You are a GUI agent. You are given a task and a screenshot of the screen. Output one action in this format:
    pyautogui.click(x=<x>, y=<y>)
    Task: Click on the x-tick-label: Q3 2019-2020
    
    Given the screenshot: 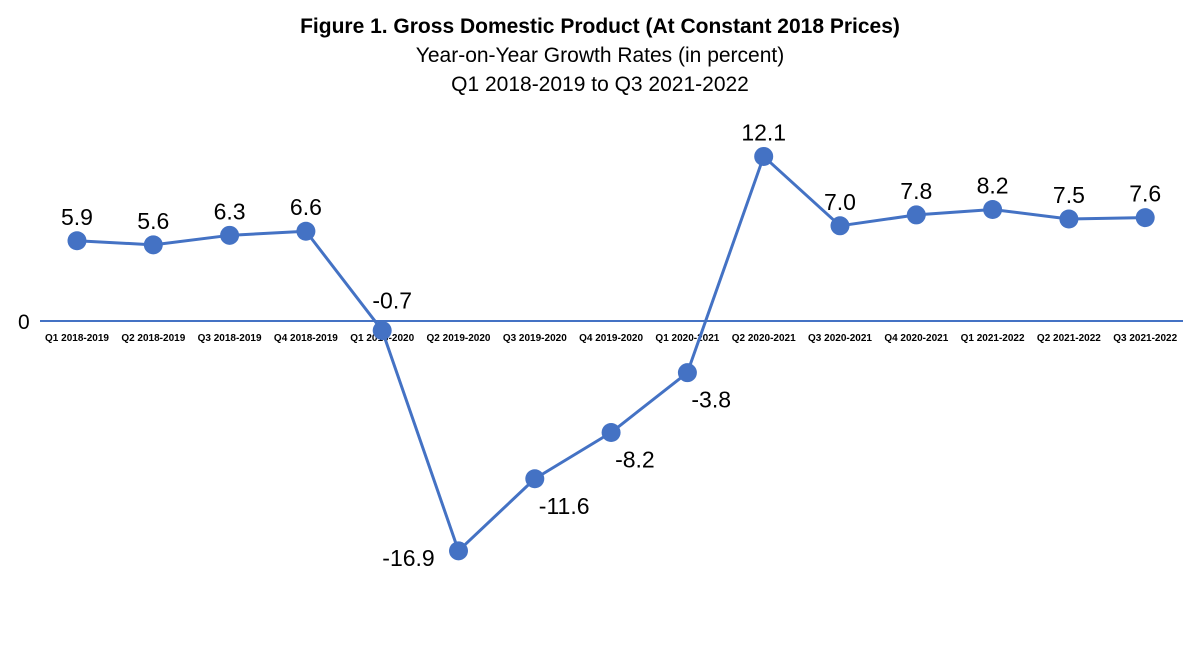 What is the action you would take?
    pyautogui.click(x=535, y=338)
    